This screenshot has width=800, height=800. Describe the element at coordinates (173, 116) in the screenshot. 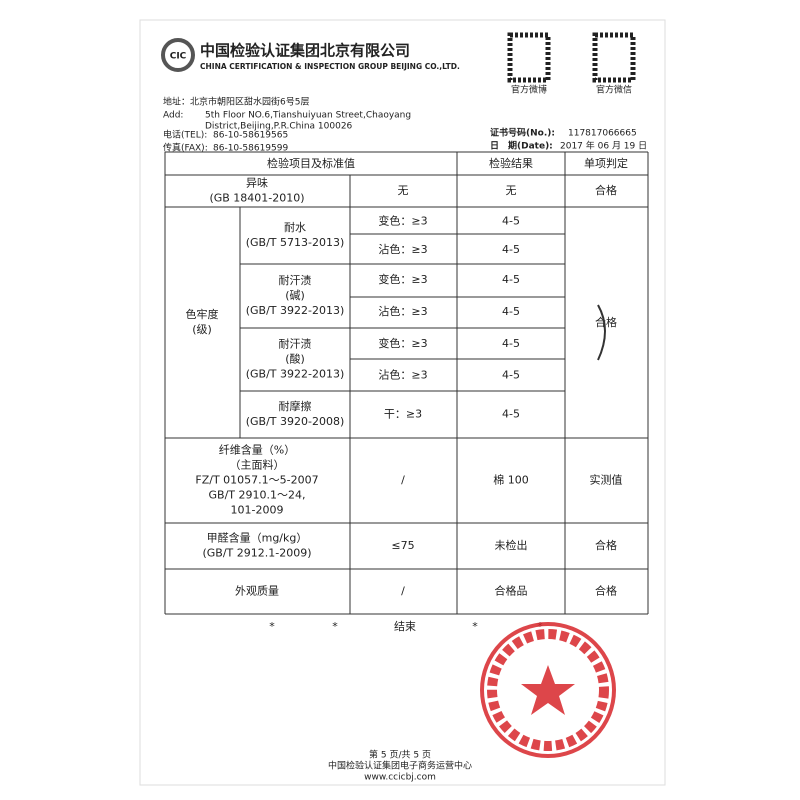

I see `add-label: Add:` at that location.